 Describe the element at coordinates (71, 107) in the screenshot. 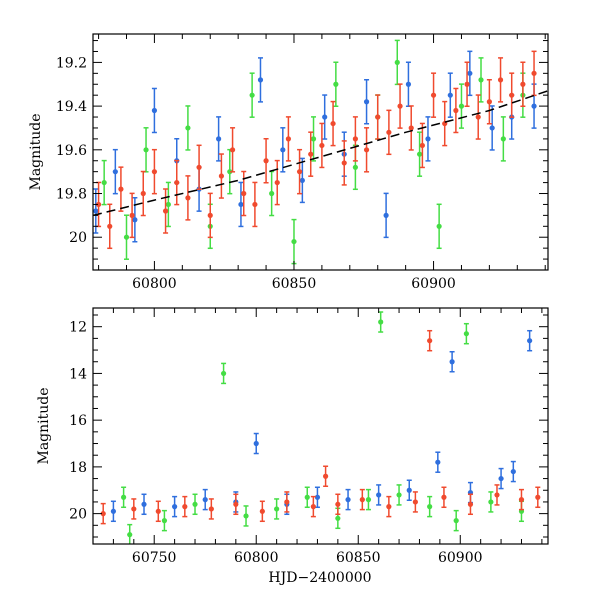

I see `y-tick-label: 19.4` at that location.